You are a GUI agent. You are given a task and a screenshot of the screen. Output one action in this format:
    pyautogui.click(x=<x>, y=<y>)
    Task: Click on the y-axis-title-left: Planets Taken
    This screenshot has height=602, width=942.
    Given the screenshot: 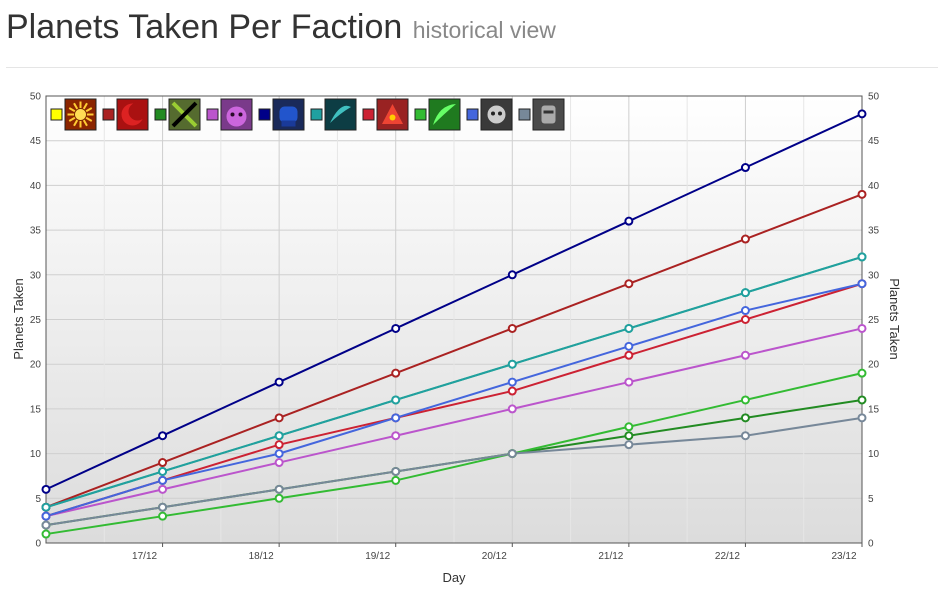 What is the action you would take?
    pyautogui.click(x=18, y=318)
    